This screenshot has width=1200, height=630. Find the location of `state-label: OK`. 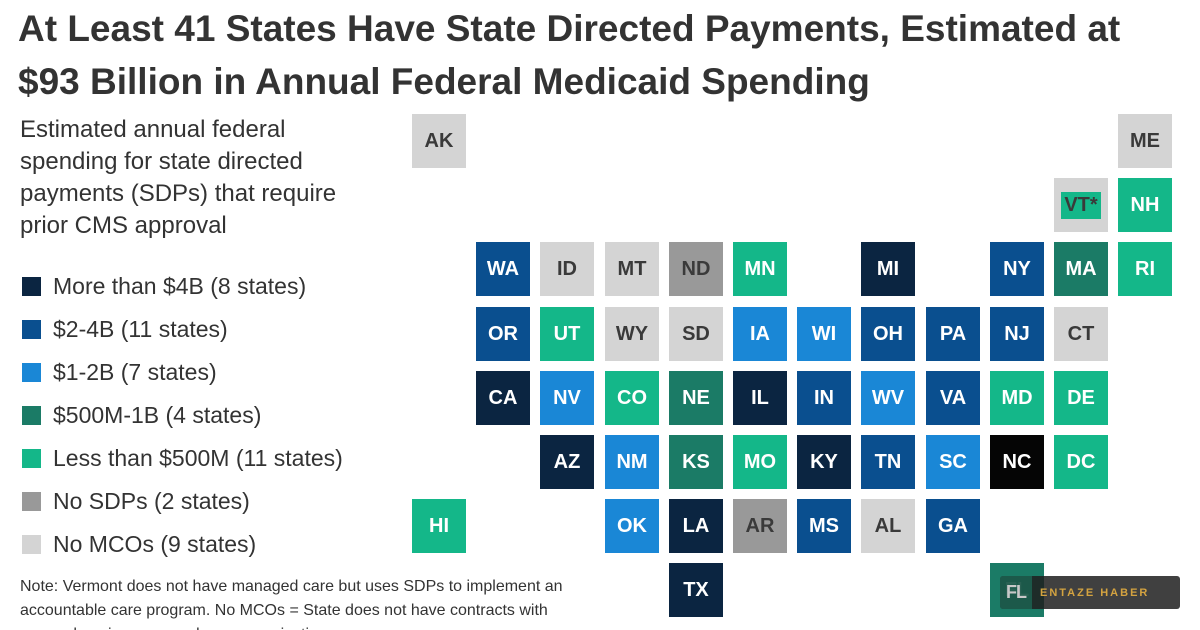

state-label: OK is located at coordinates (632, 525).